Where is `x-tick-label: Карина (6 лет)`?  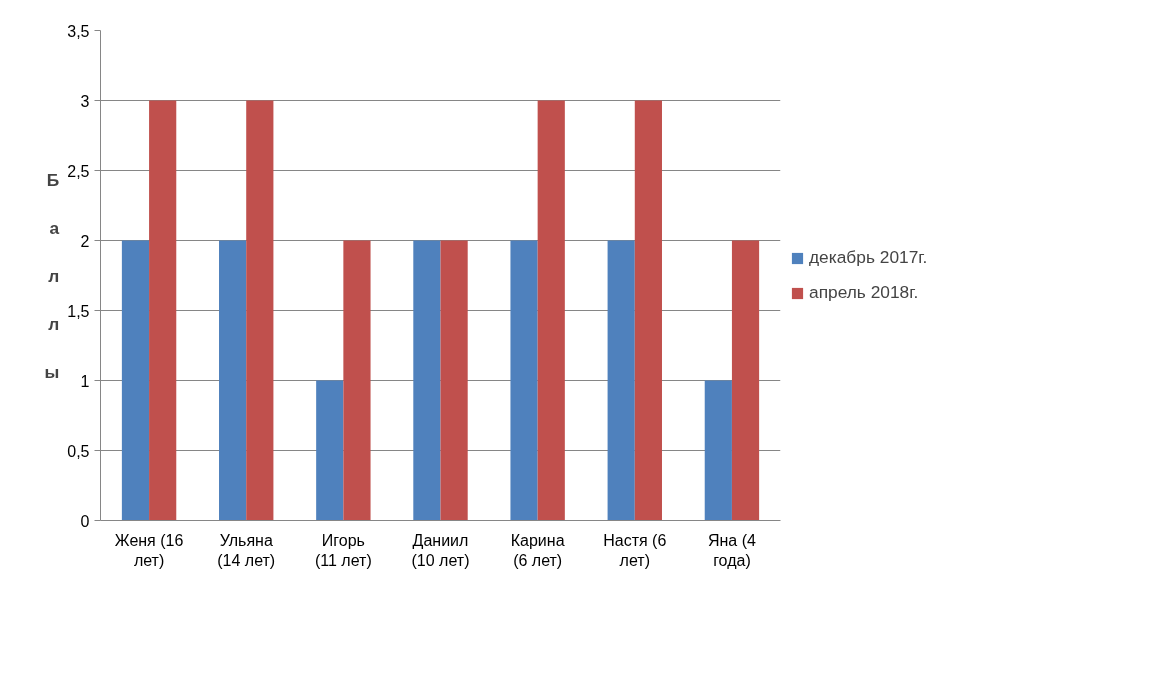
x-tick-label: Карина (6 лет) is located at coordinates (537, 550).